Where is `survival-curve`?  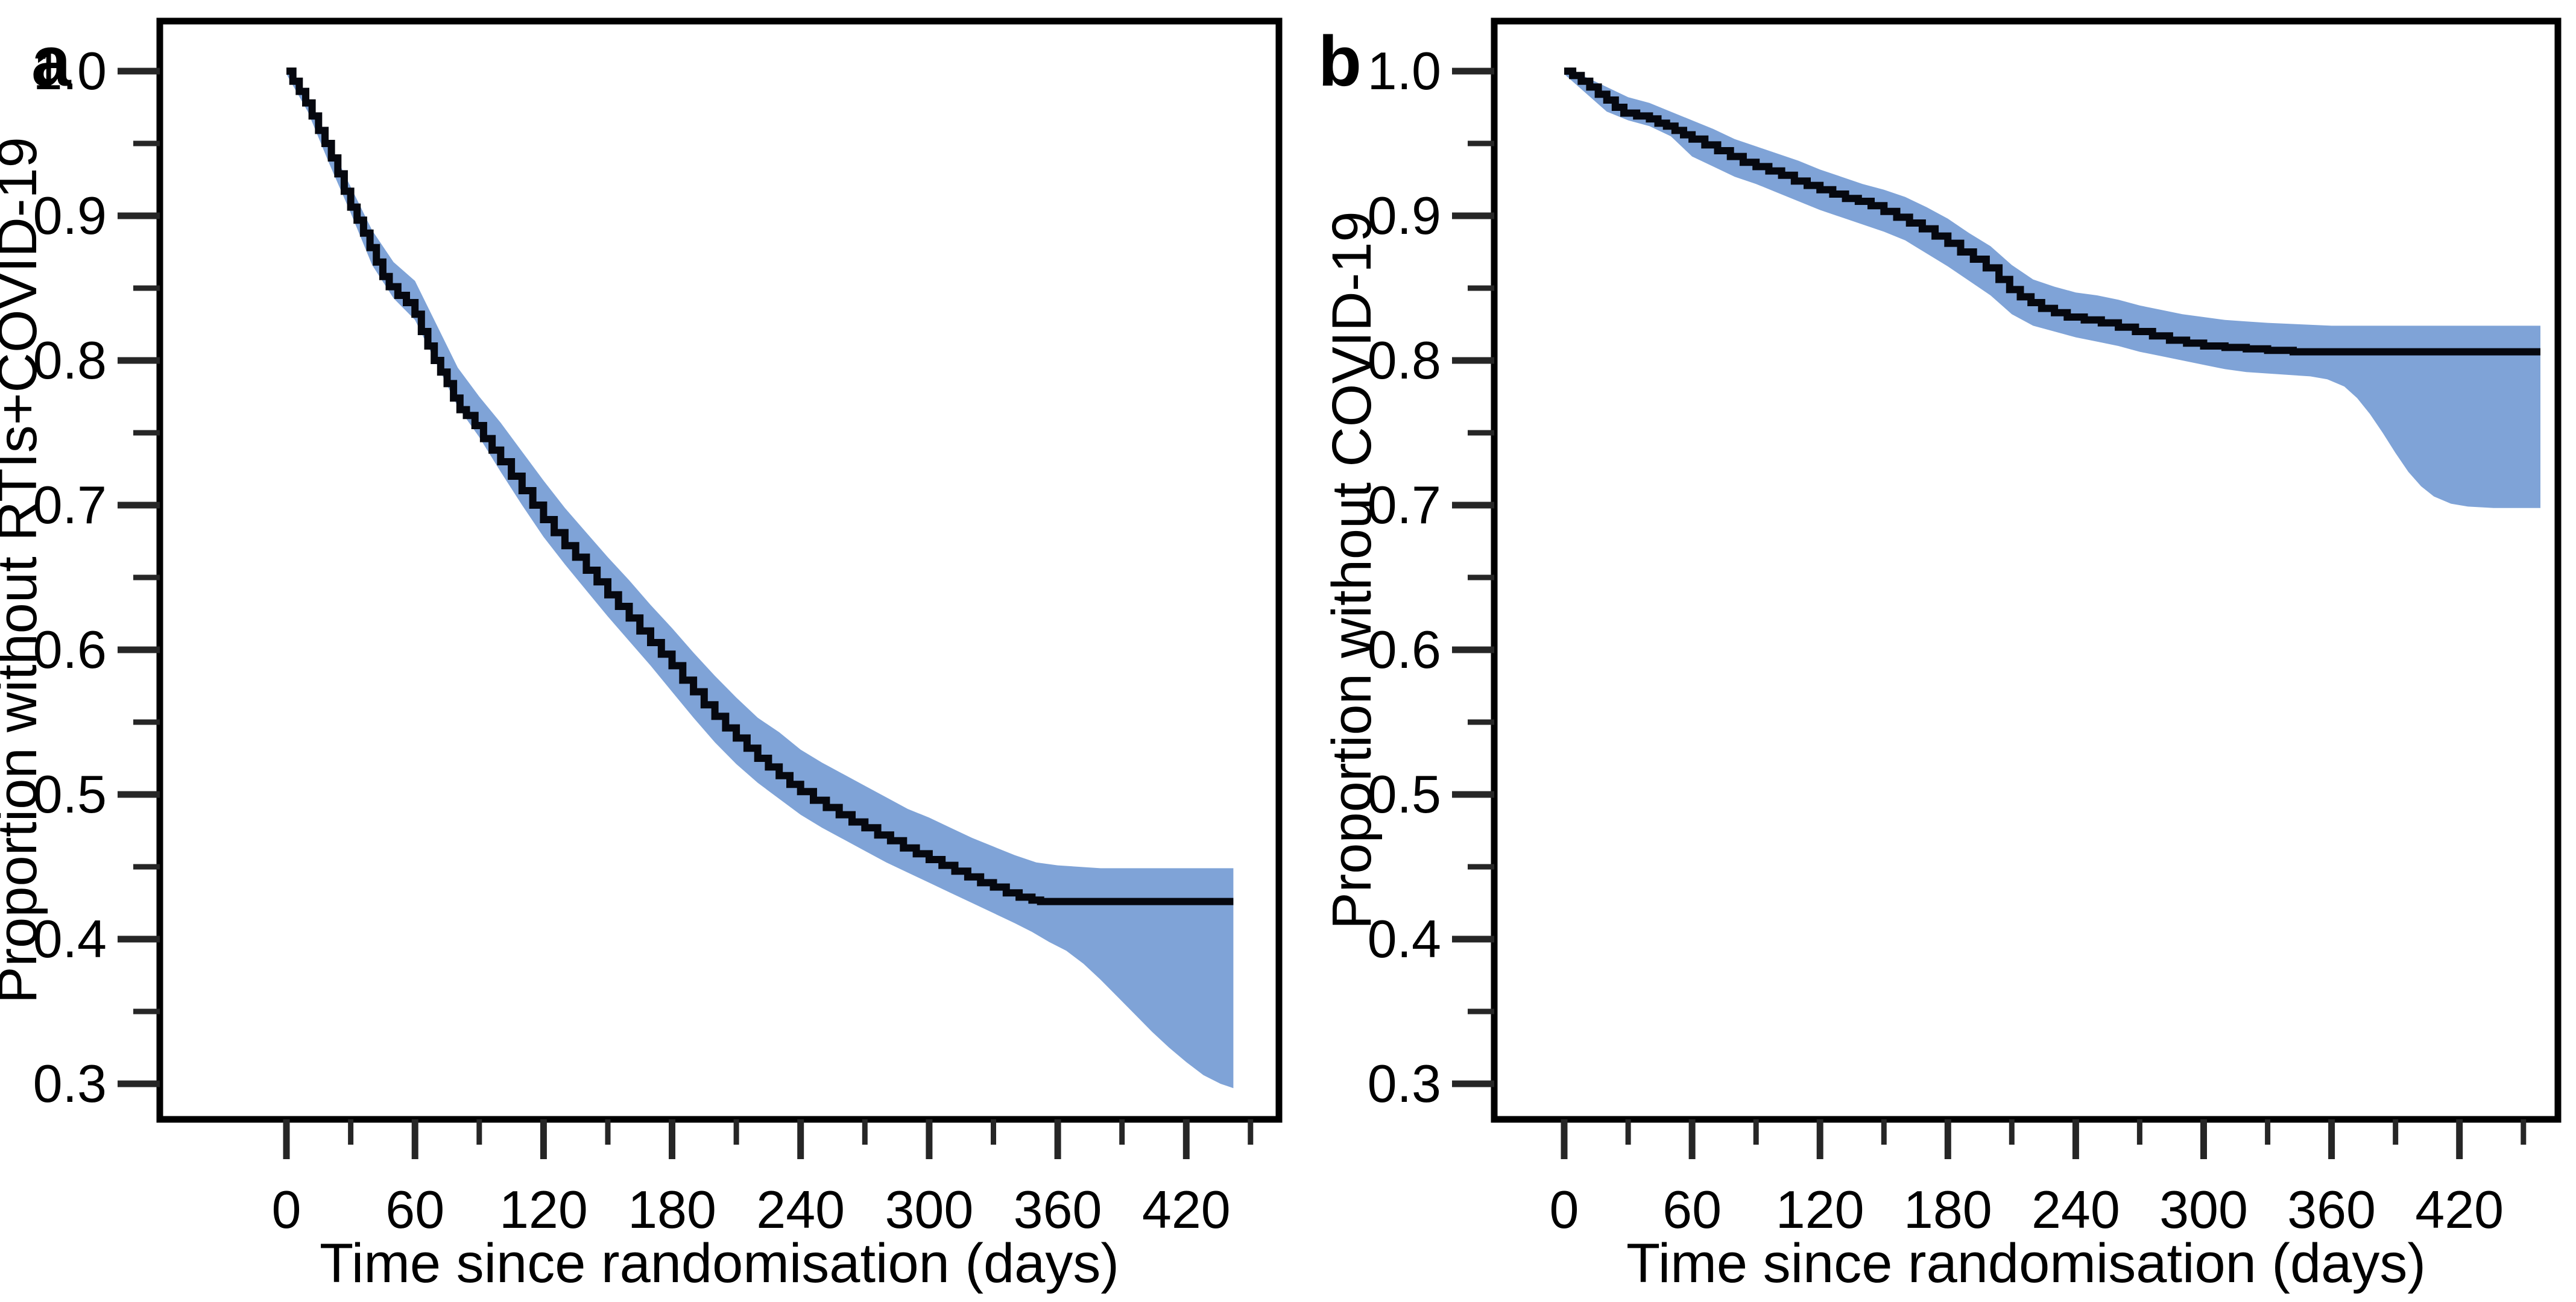
survival-curve is located at coordinates (2052, 212).